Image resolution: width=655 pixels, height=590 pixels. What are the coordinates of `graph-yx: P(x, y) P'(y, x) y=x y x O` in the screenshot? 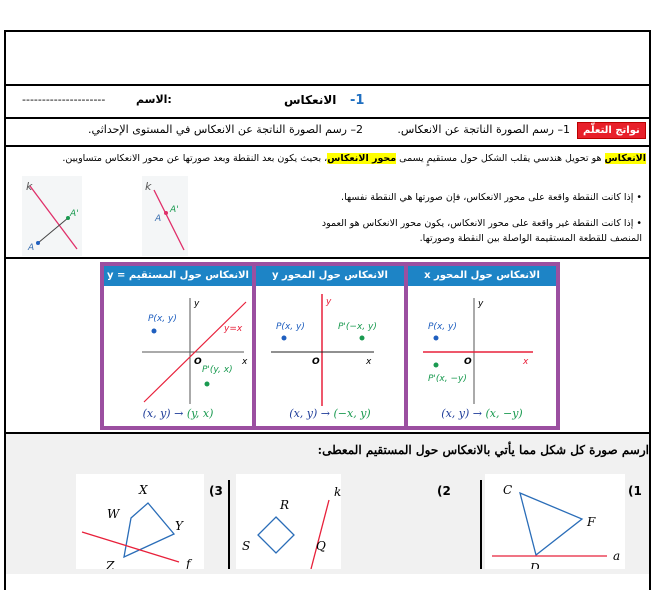 It's located at (195, 351).